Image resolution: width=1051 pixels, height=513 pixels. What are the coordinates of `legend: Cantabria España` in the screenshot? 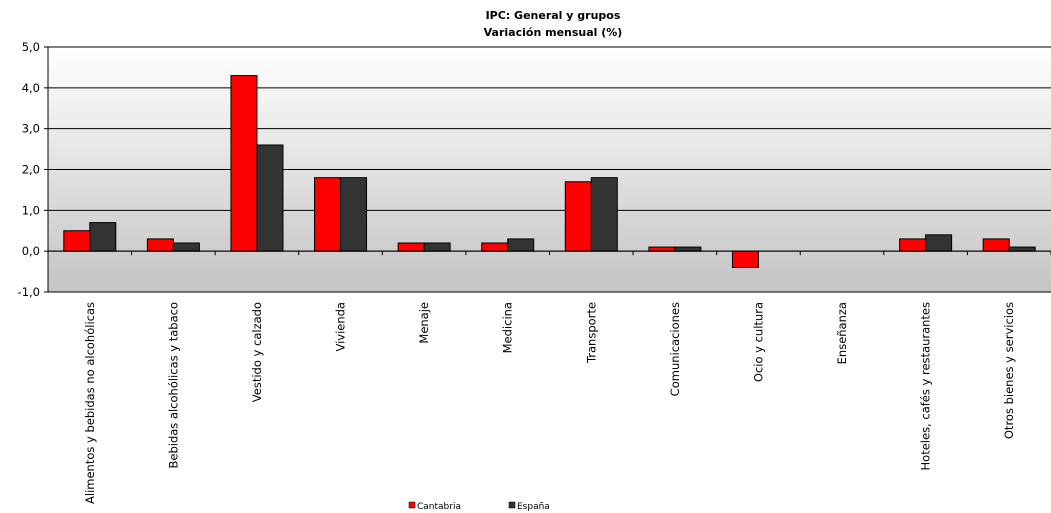 It's located at (479, 506).